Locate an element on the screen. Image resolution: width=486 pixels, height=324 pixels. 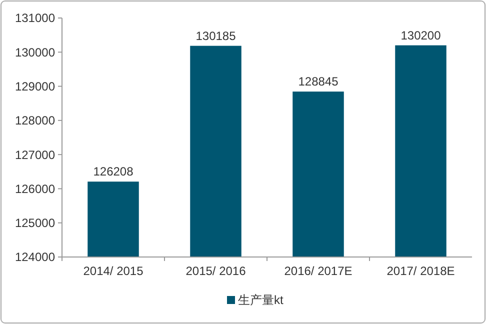
data-label: 130185 is located at coordinates (216, 35).